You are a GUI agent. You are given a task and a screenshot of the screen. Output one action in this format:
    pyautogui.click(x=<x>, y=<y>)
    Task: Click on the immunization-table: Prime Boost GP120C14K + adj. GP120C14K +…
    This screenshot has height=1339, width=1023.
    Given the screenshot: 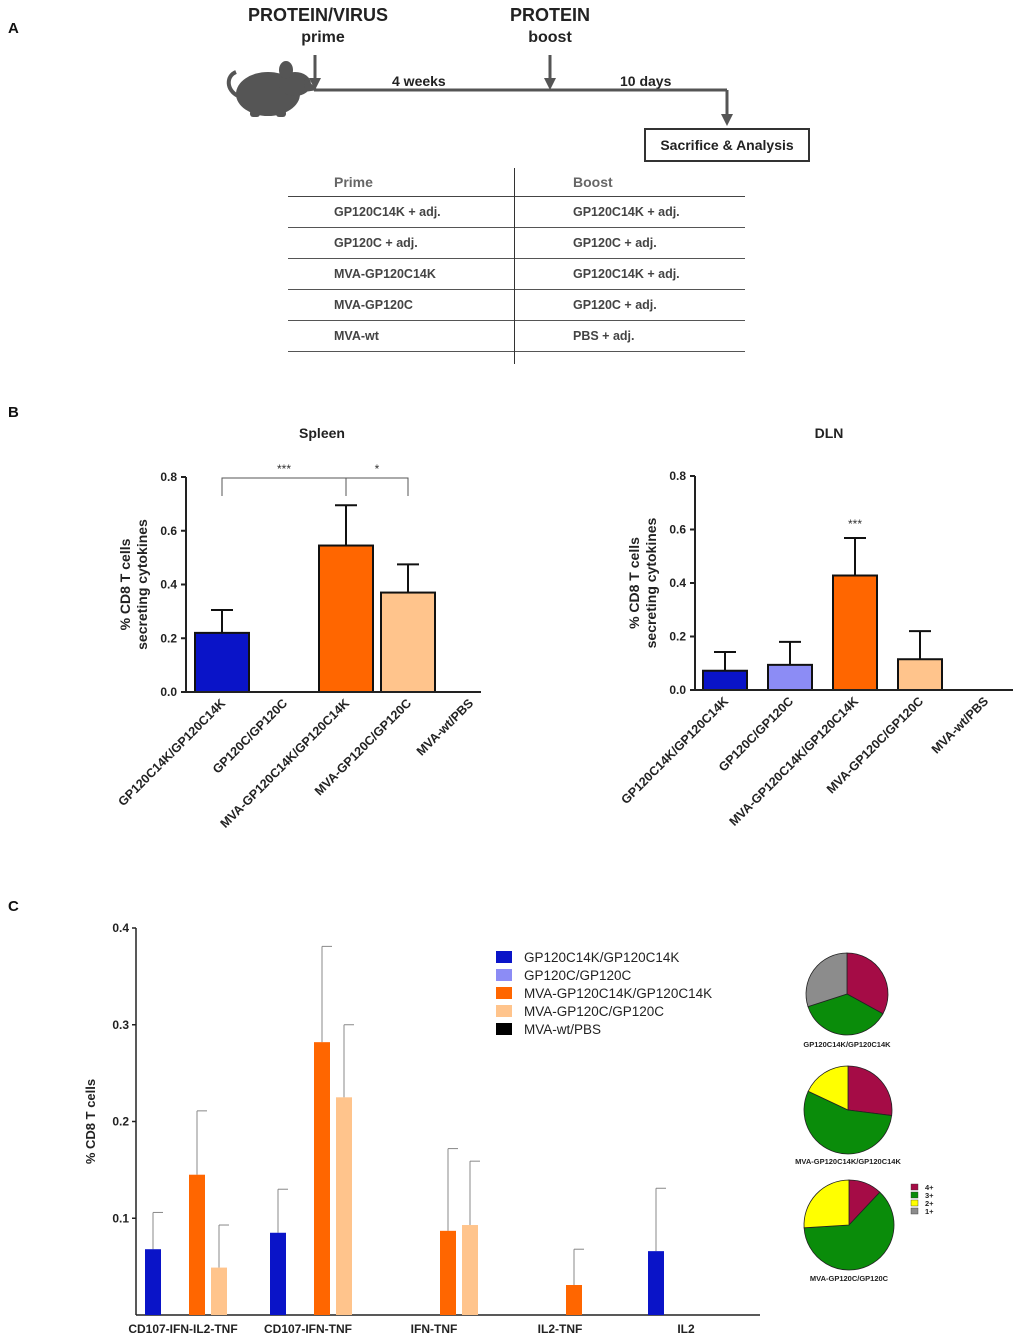 What is the action you would take?
    pyautogui.click(x=516, y=266)
    